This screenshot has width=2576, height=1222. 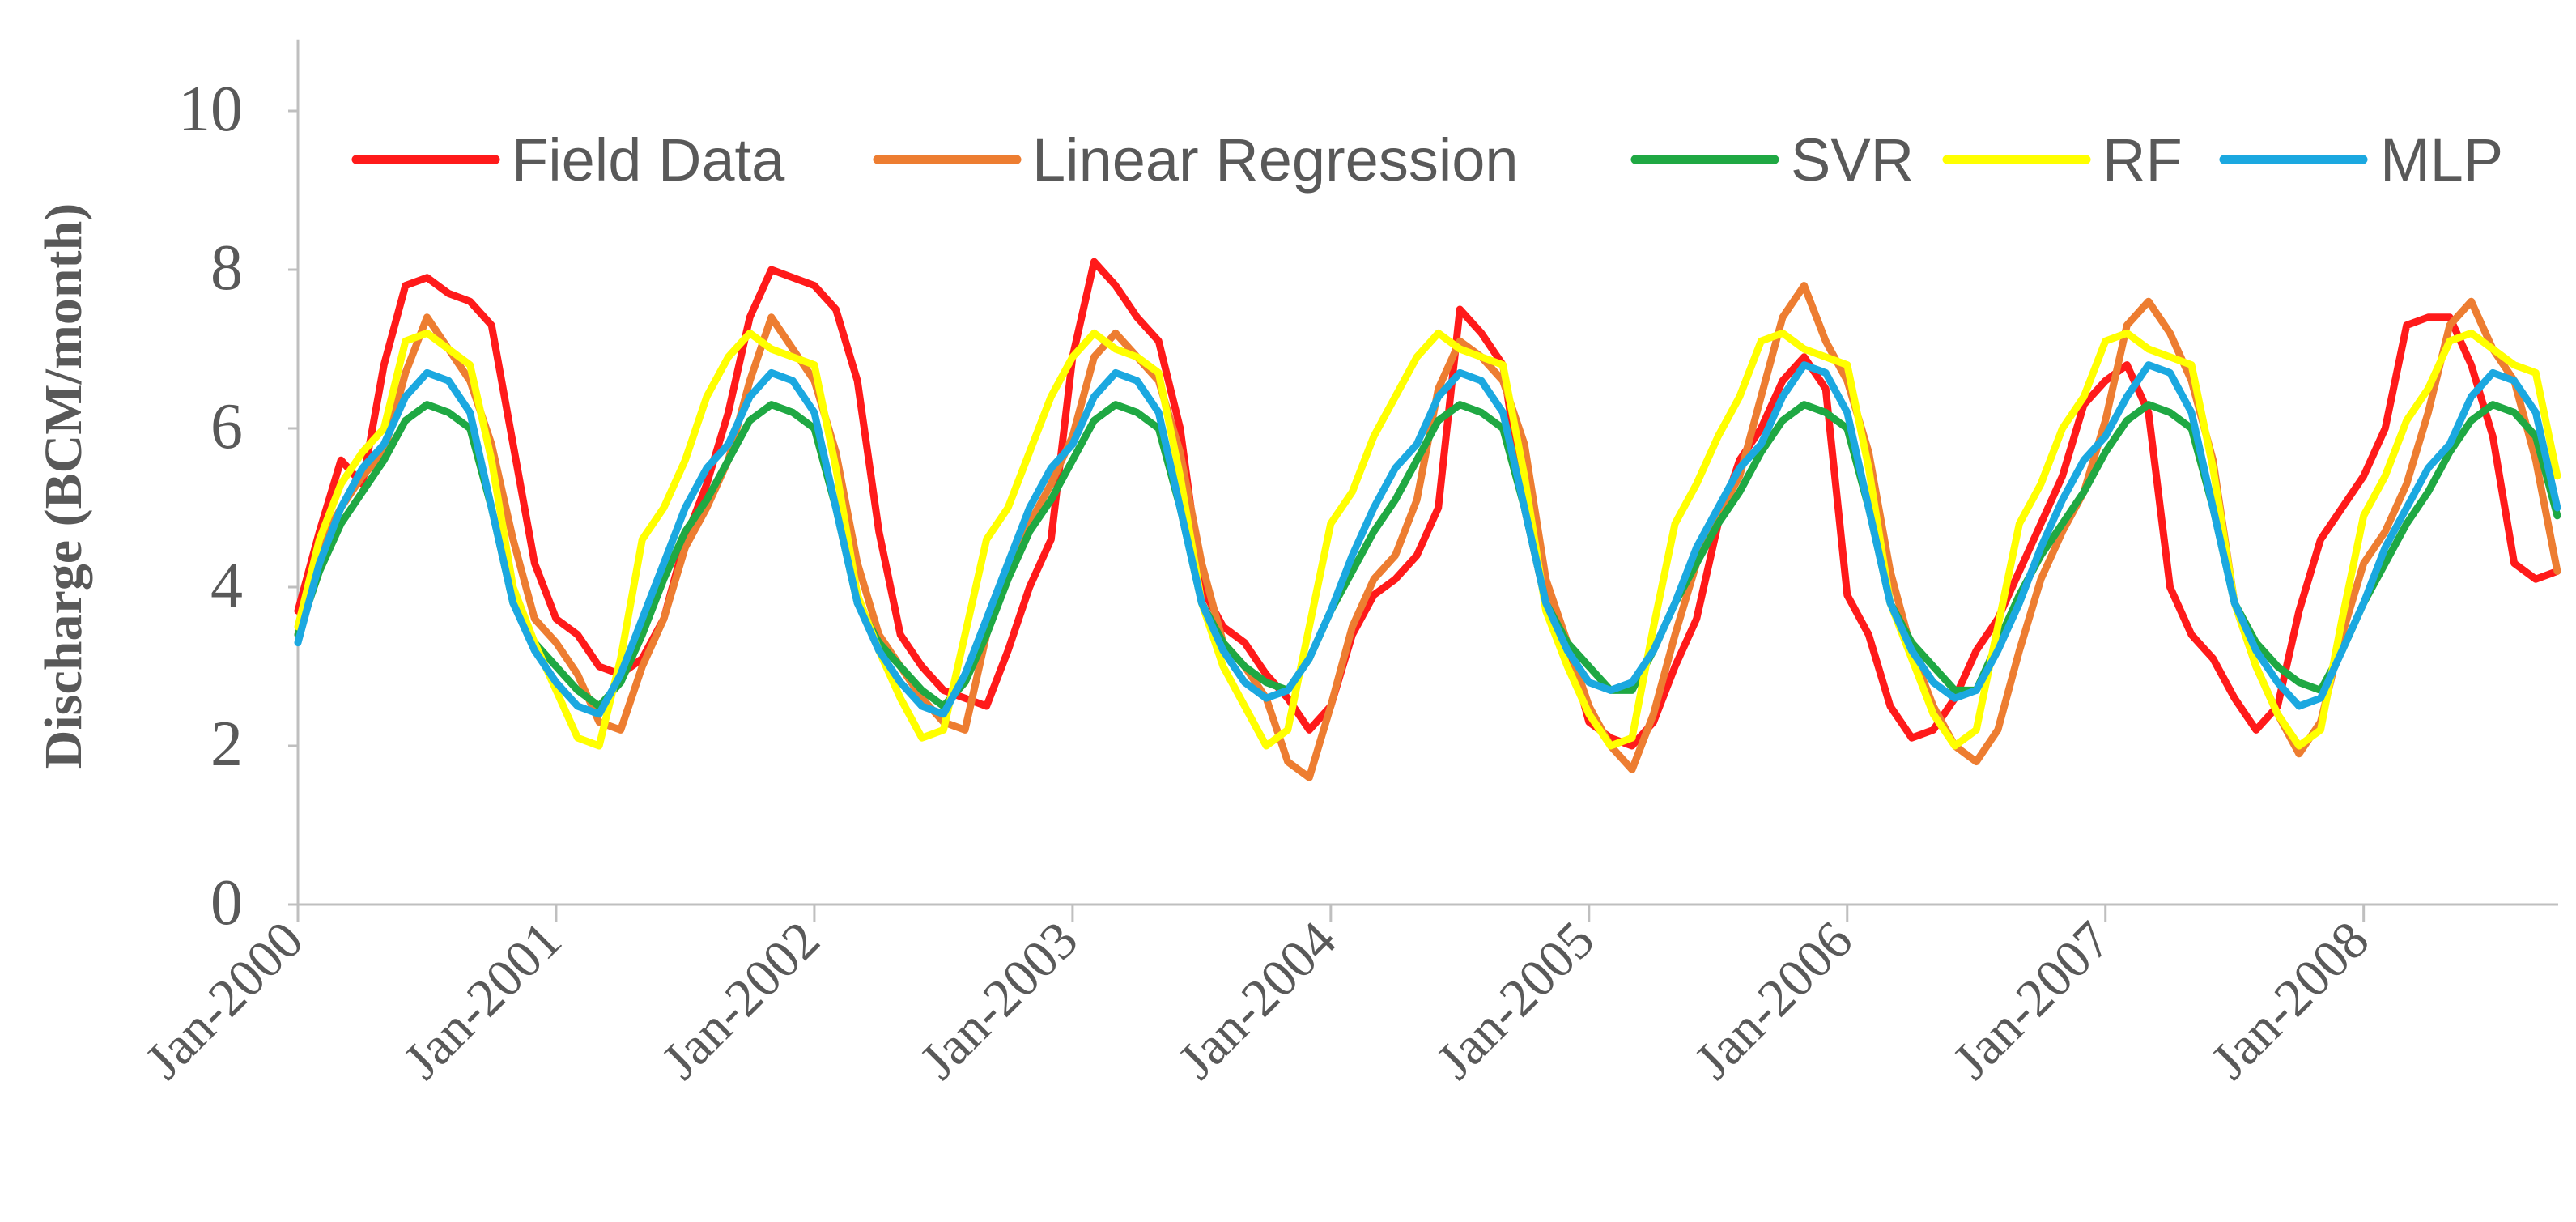 What do you see at coordinates (226, 745) in the screenshot?
I see `y-tick-label: 2` at bounding box center [226, 745].